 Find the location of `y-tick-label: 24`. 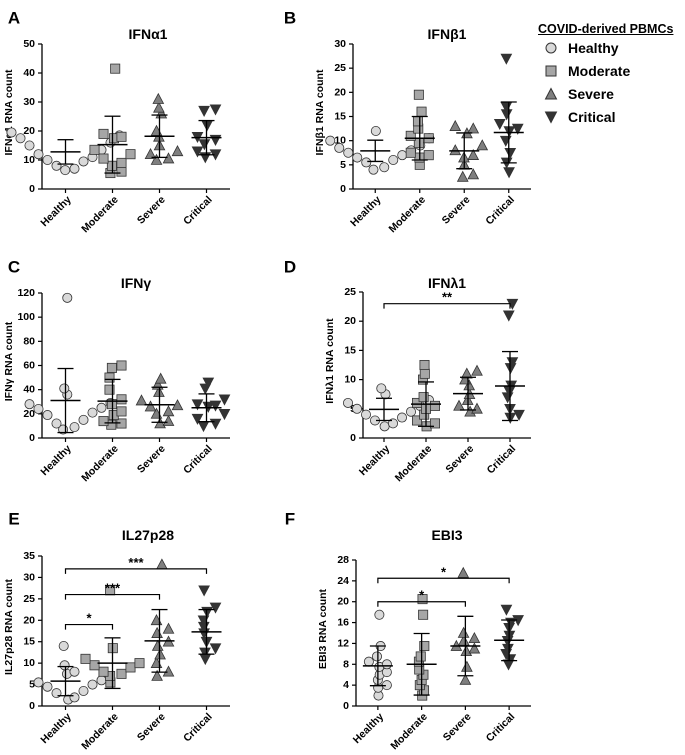

y-tick-label: 24 is located at coordinates (343, 581).